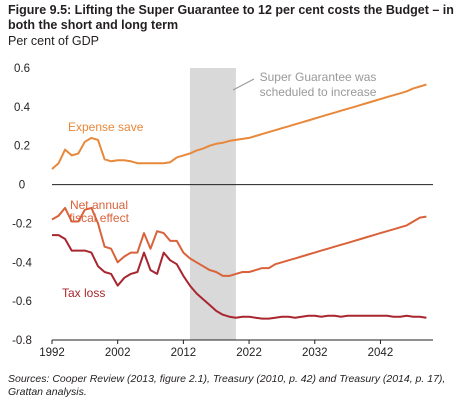 The image size is (462, 420). What do you see at coordinates (22, 263) in the screenshot?
I see `y-tick-label: -0.4` at bounding box center [22, 263].